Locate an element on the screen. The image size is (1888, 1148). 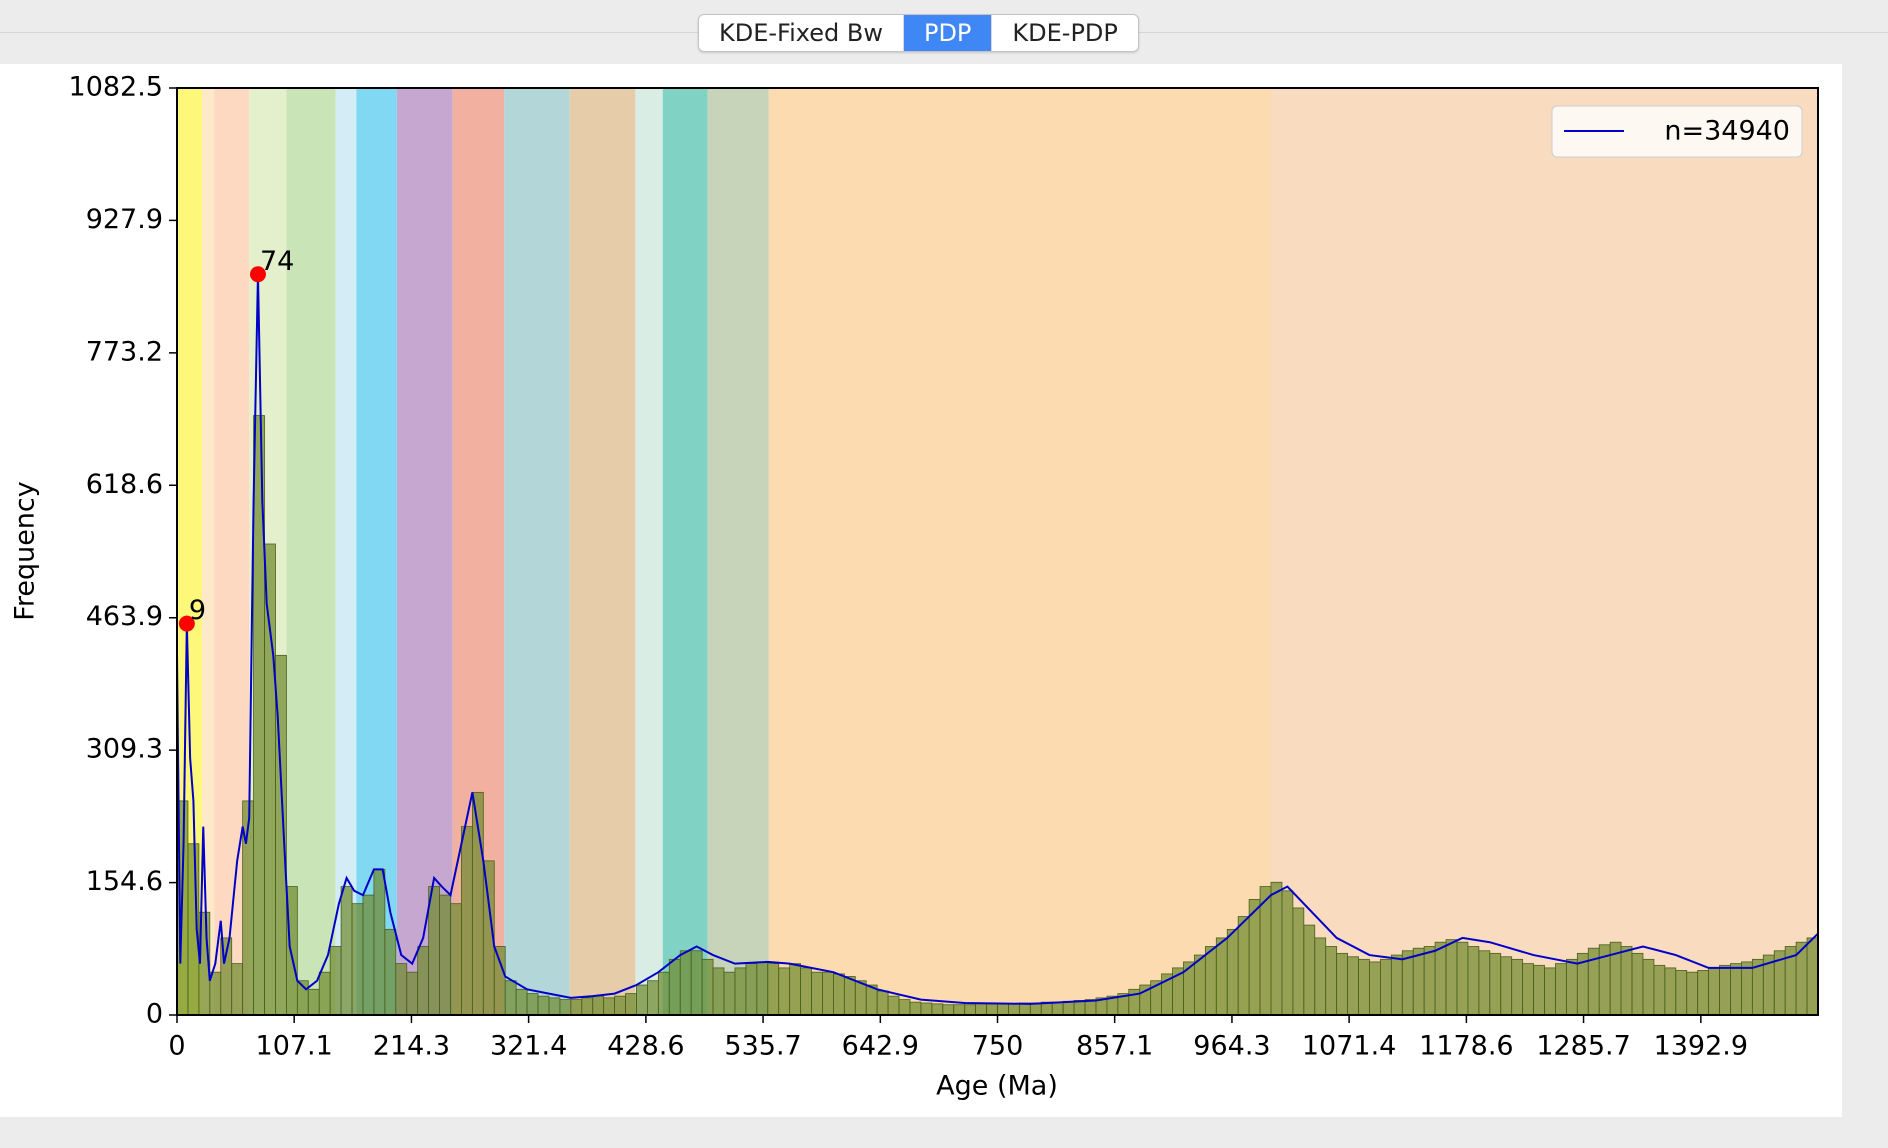
y-axis-label: Frequency is located at coordinates (25, 551).